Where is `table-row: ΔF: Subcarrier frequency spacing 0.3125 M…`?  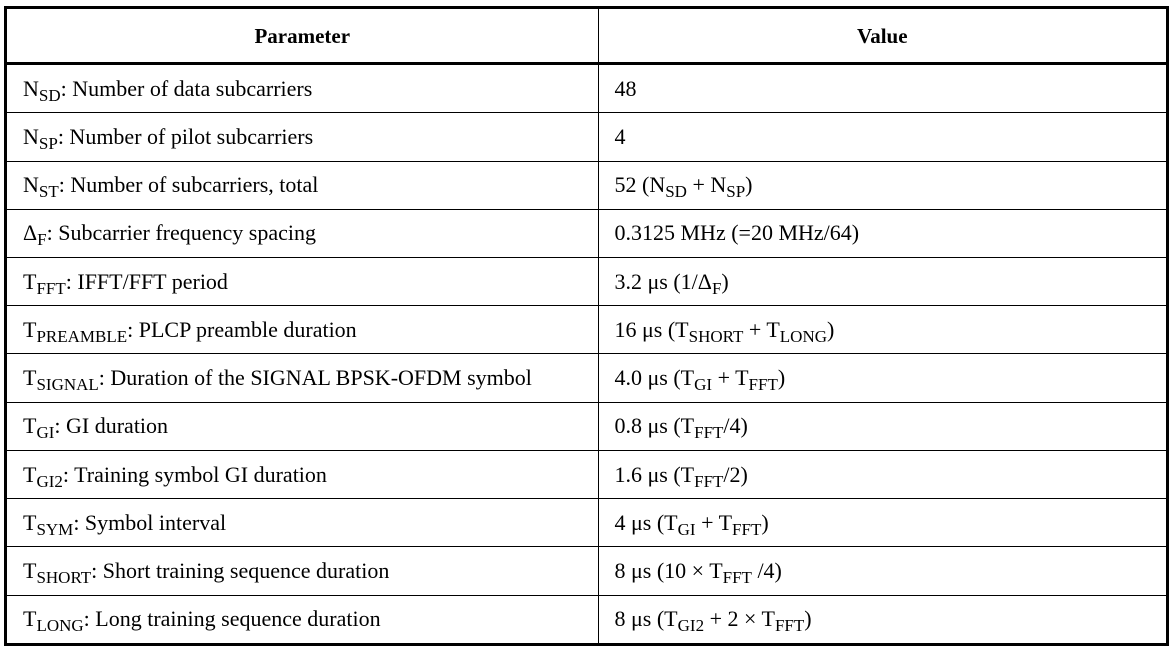 table-row: ΔF: Subcarrier frequency spacing 0.3125 M… is located at coordinates (586, 233).